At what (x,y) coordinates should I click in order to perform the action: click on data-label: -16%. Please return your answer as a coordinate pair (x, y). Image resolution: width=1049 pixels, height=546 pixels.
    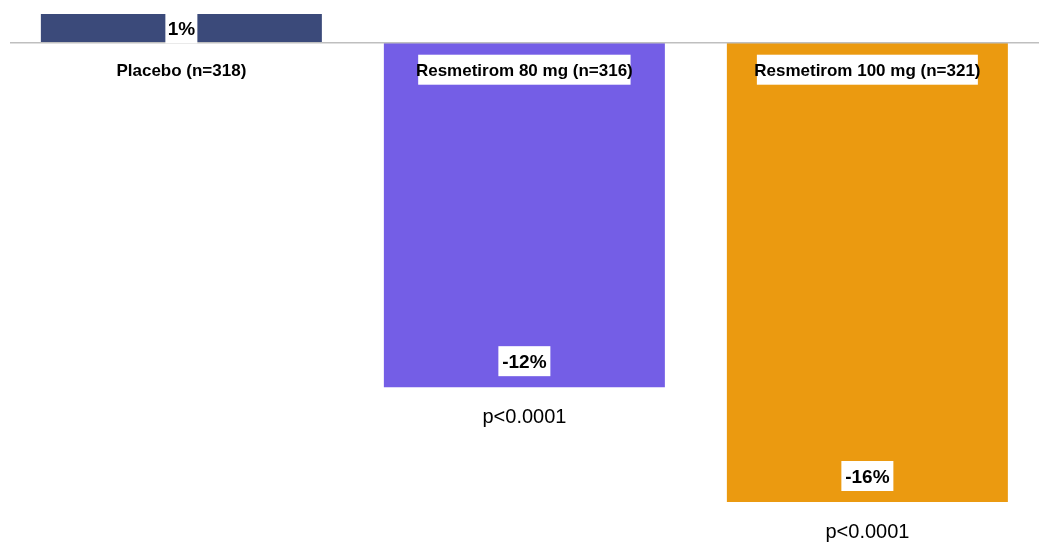
    Looking at the image, I should click on (867, 476).